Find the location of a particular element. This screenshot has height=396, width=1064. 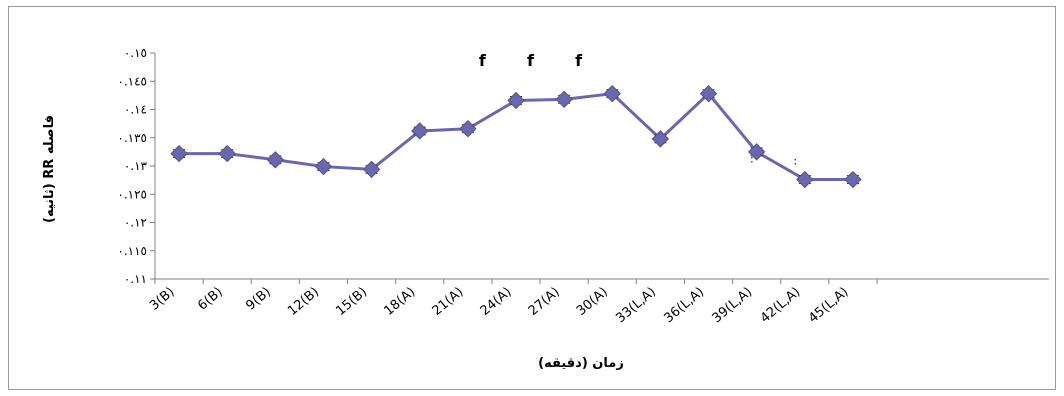

x-tick-label: 3(B) is located at coordinates (162, 299).